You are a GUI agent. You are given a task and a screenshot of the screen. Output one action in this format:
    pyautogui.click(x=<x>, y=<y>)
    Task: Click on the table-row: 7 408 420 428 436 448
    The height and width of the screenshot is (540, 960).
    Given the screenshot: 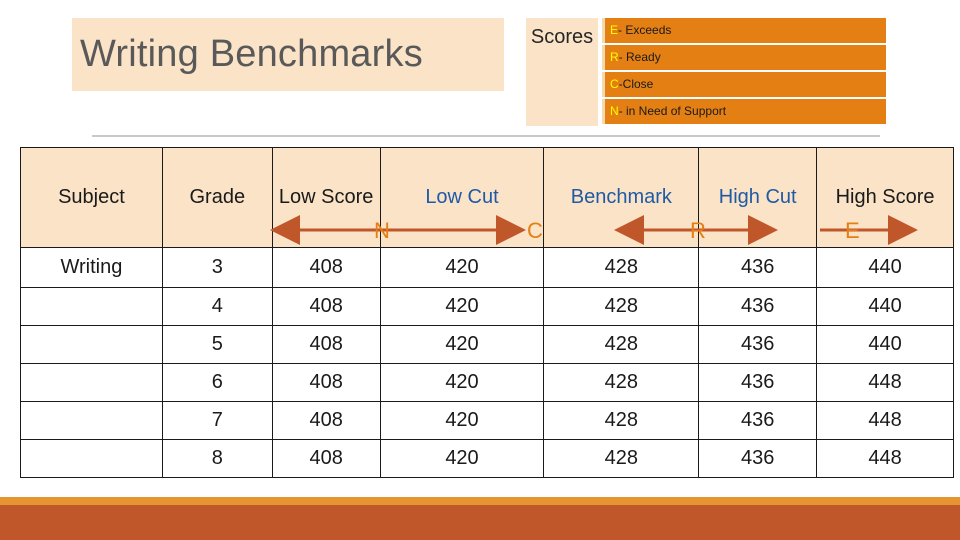 What is the action you would take?
    pyautogui.click(x=487, y=420)
    